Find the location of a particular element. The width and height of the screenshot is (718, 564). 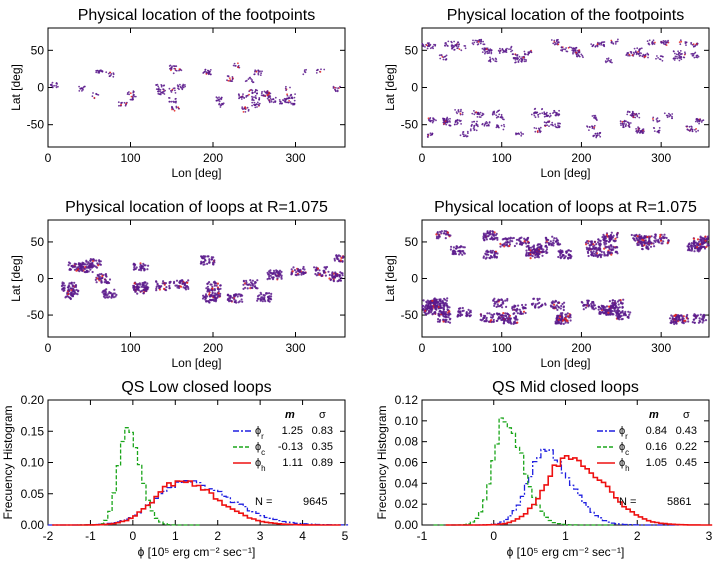

y-tick-label: 0.02 is located at coordinates (407, 504).